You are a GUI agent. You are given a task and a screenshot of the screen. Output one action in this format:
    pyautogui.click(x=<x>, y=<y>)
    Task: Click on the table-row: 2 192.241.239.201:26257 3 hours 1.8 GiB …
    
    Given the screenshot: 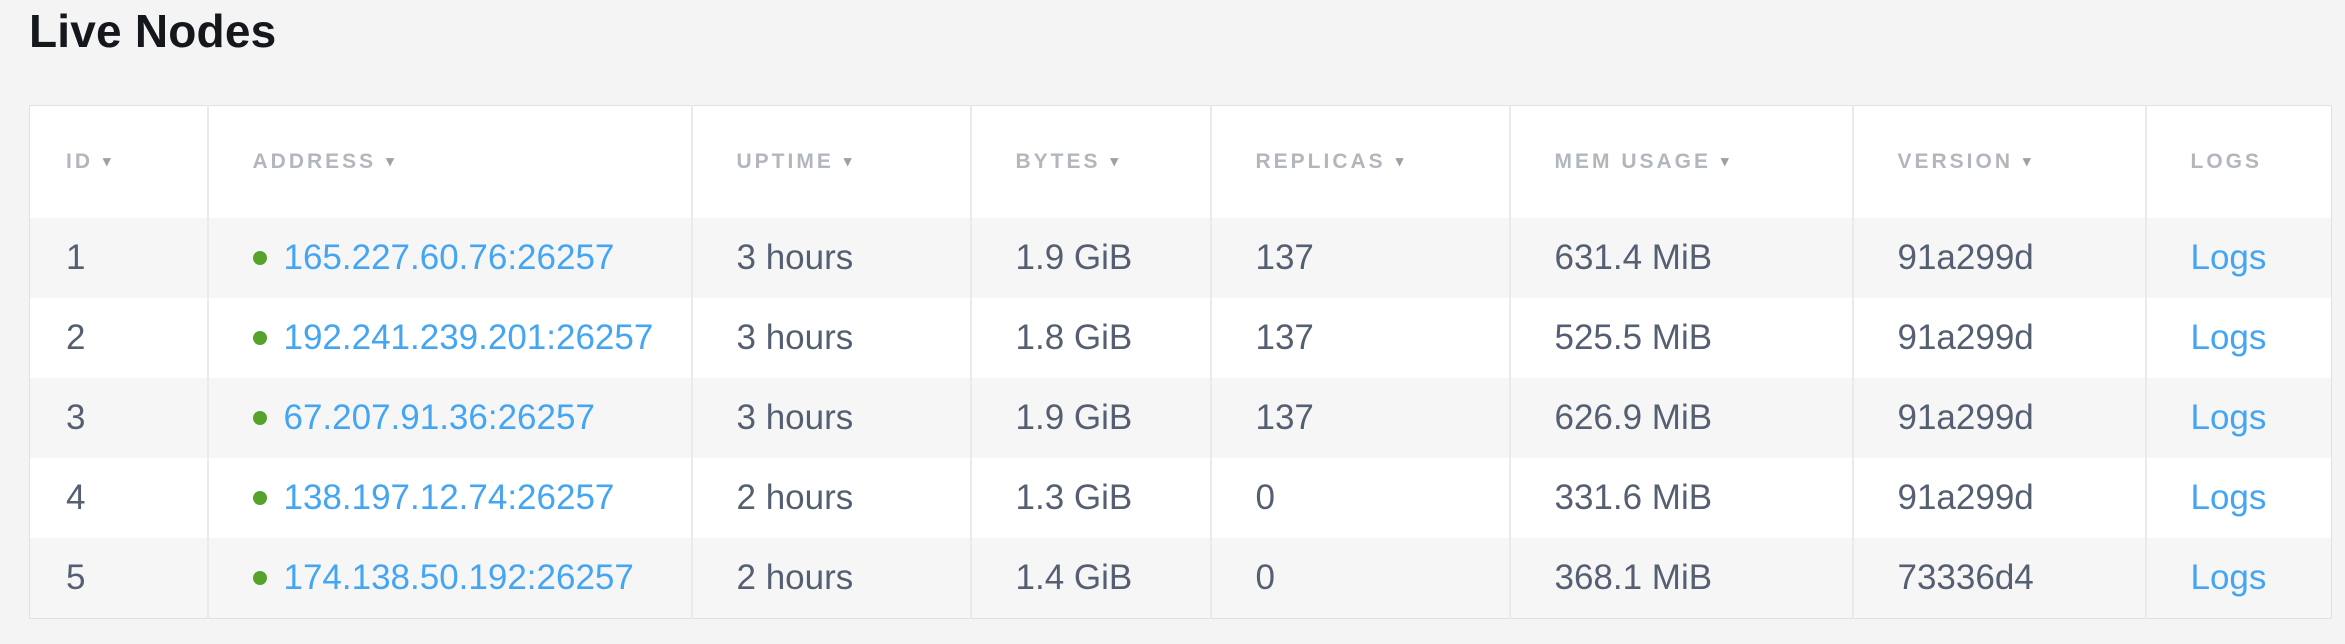 What is the action you would take?
    pyautogui.click(x=1180, y=338)
    